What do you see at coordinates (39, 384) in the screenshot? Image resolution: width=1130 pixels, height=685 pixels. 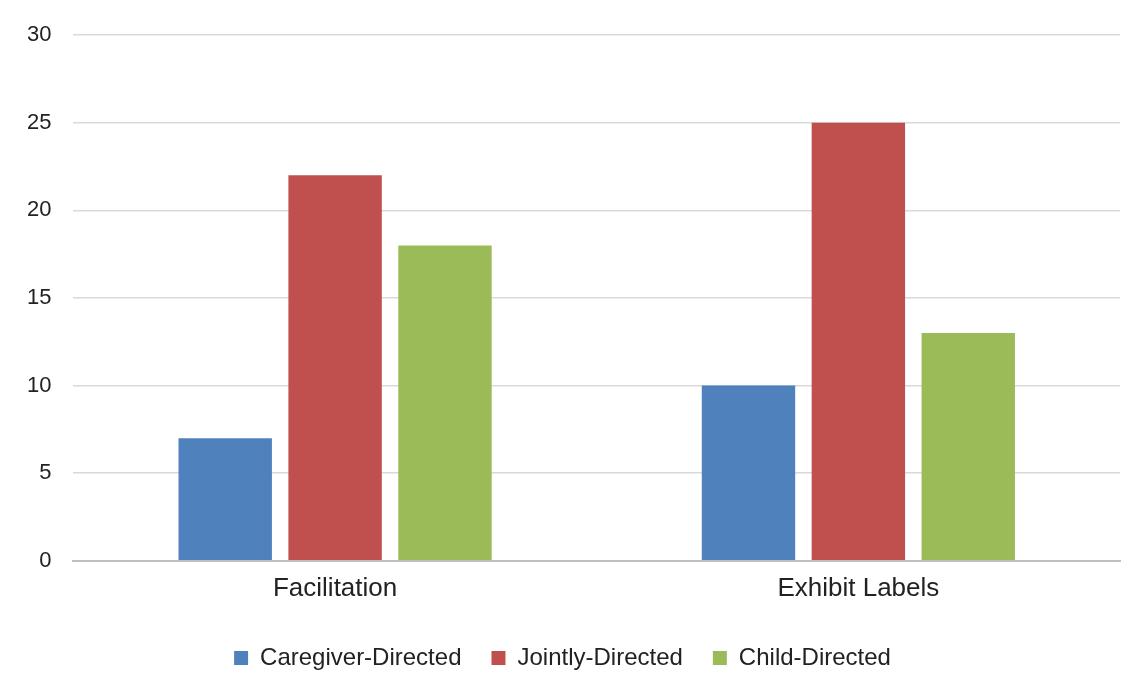 I see `y-tick-label: 10` at bounding box center [39, 384].